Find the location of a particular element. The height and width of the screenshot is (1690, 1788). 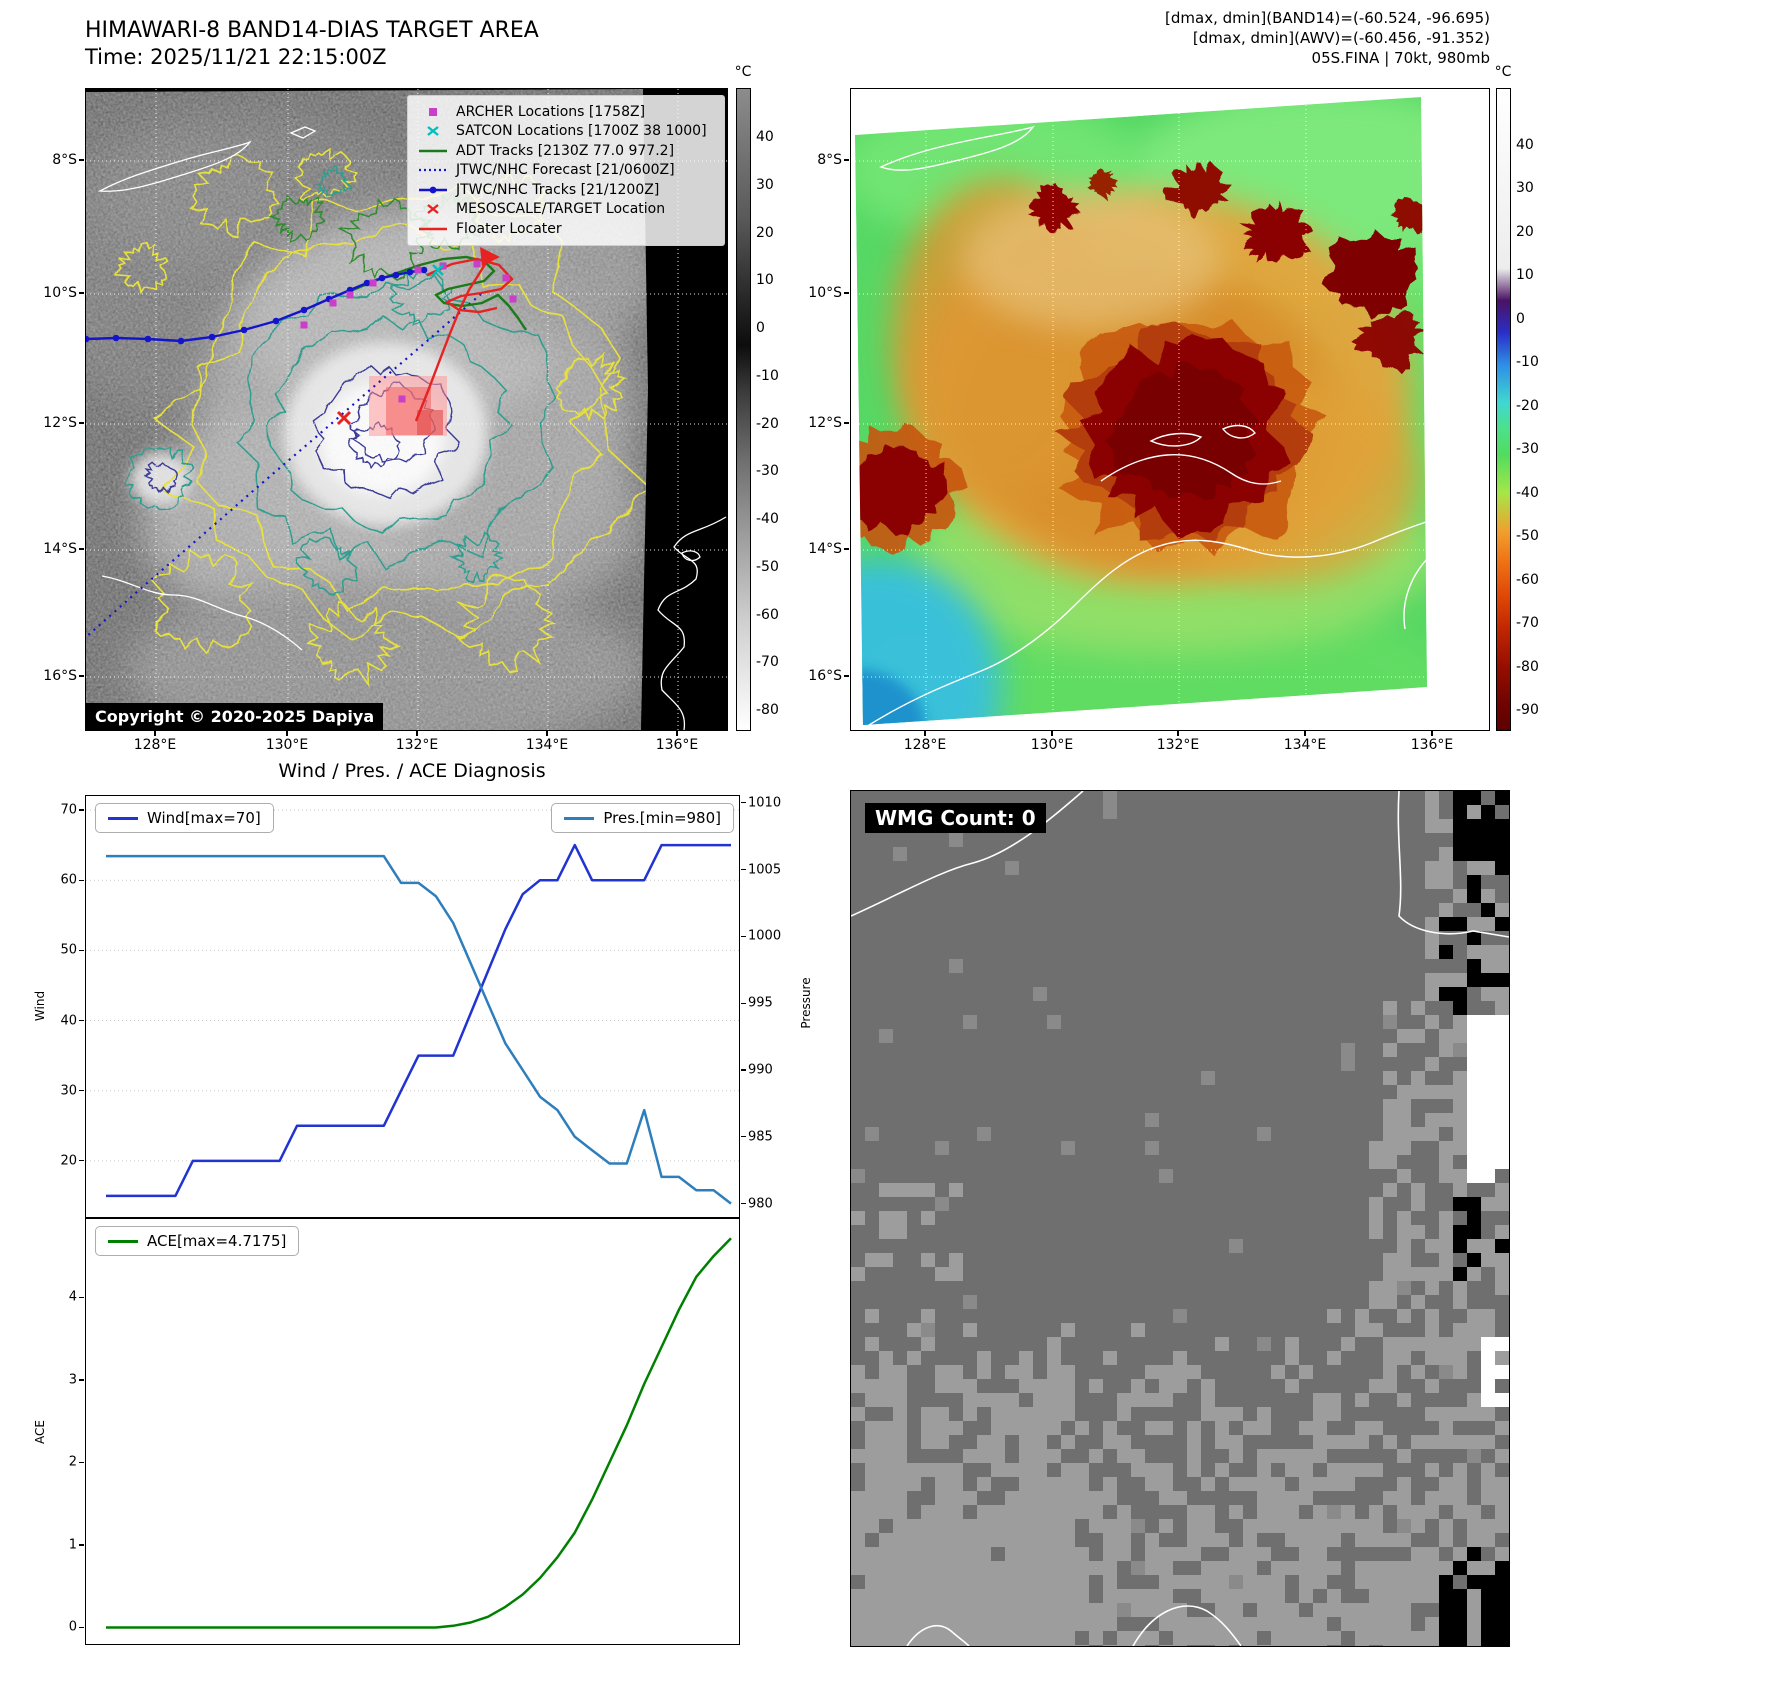

axis-tick-label: 14°S is located at coordinates (60, 549).